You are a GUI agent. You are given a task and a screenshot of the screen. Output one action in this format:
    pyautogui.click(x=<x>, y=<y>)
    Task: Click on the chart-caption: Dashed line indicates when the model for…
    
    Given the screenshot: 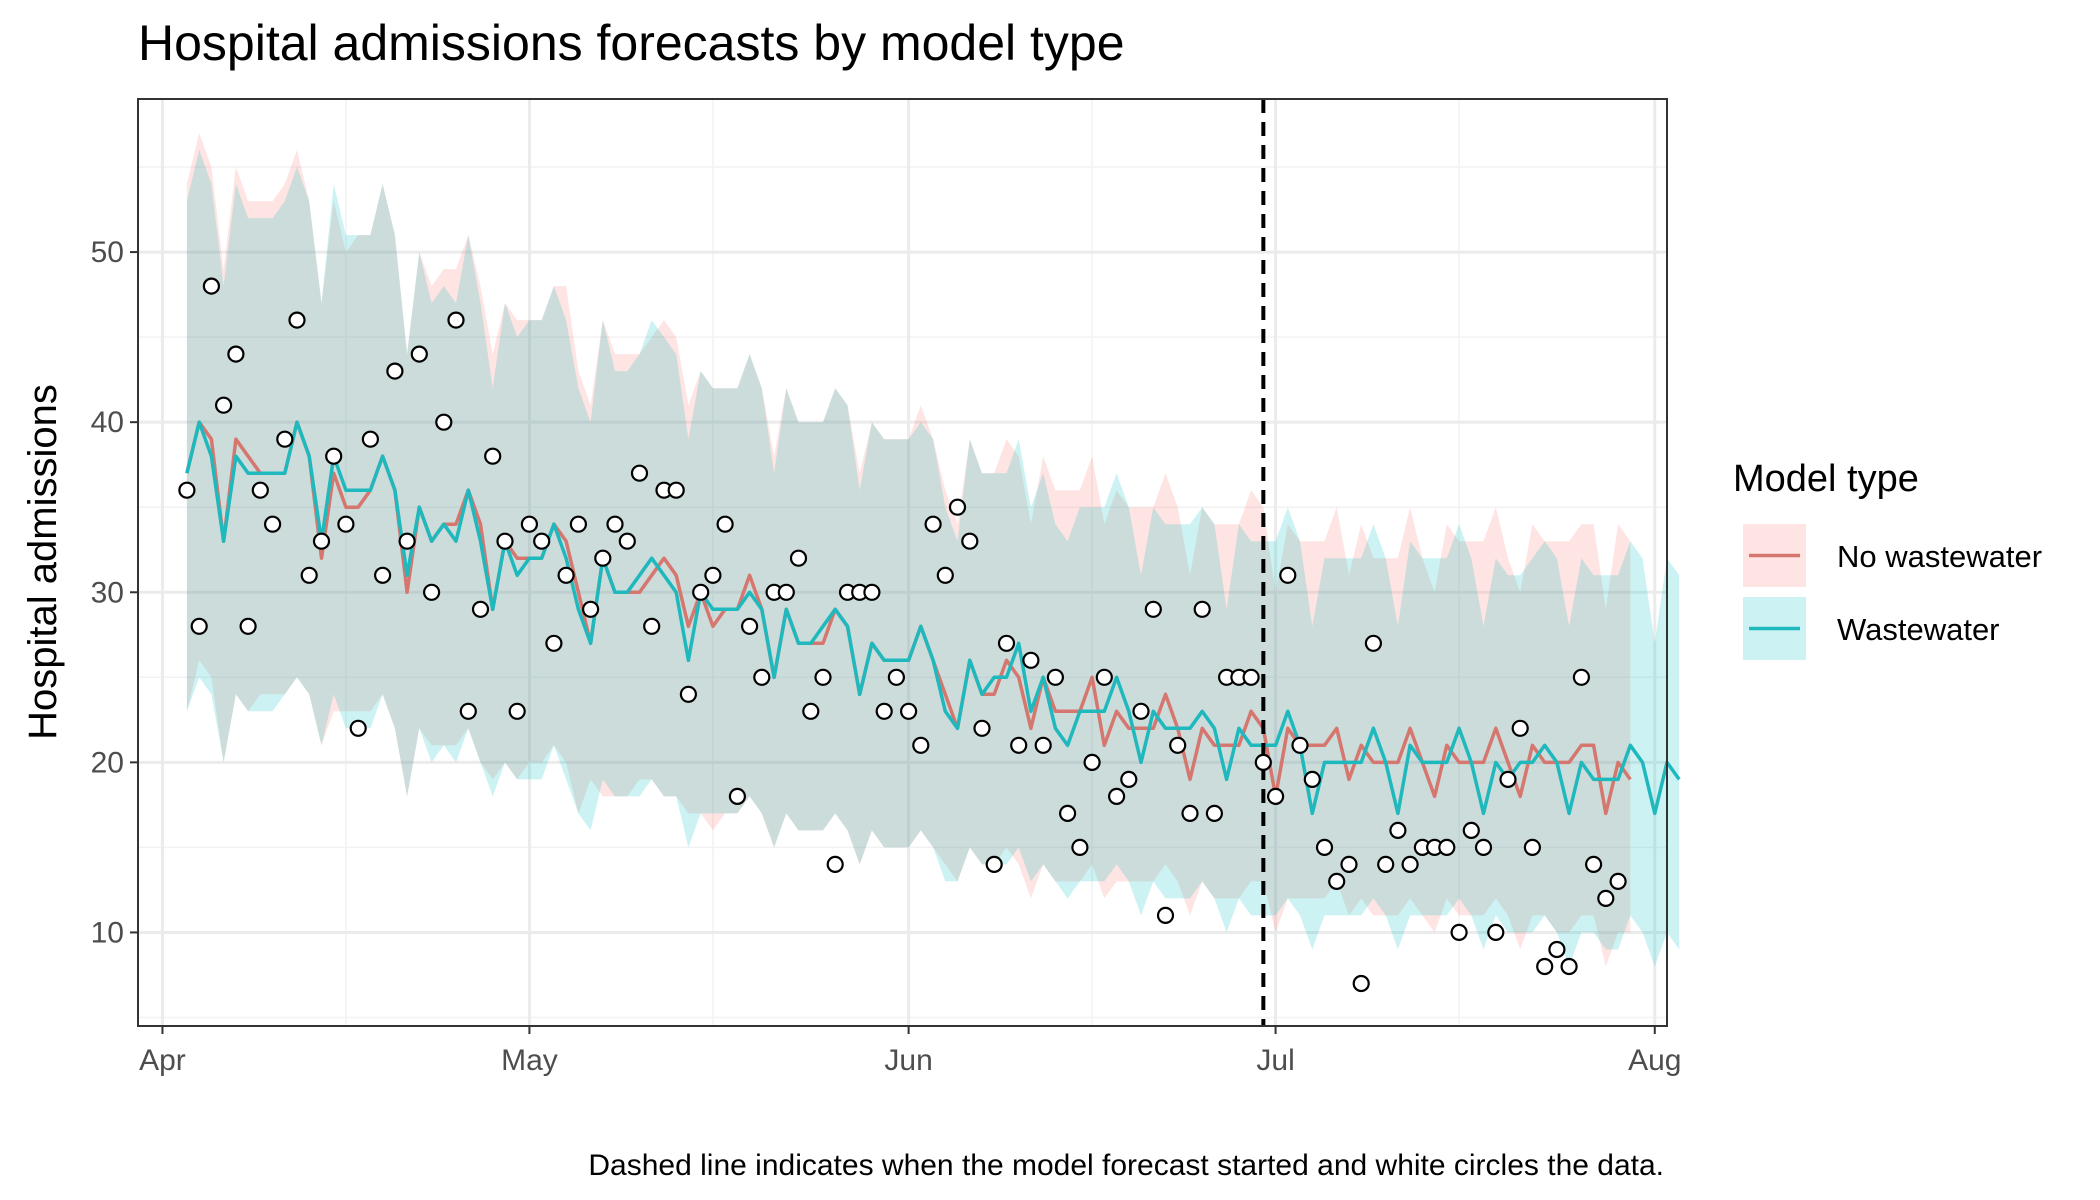 What is the action you would take?
    pyautogui.click(x=1126, y=1165)
    